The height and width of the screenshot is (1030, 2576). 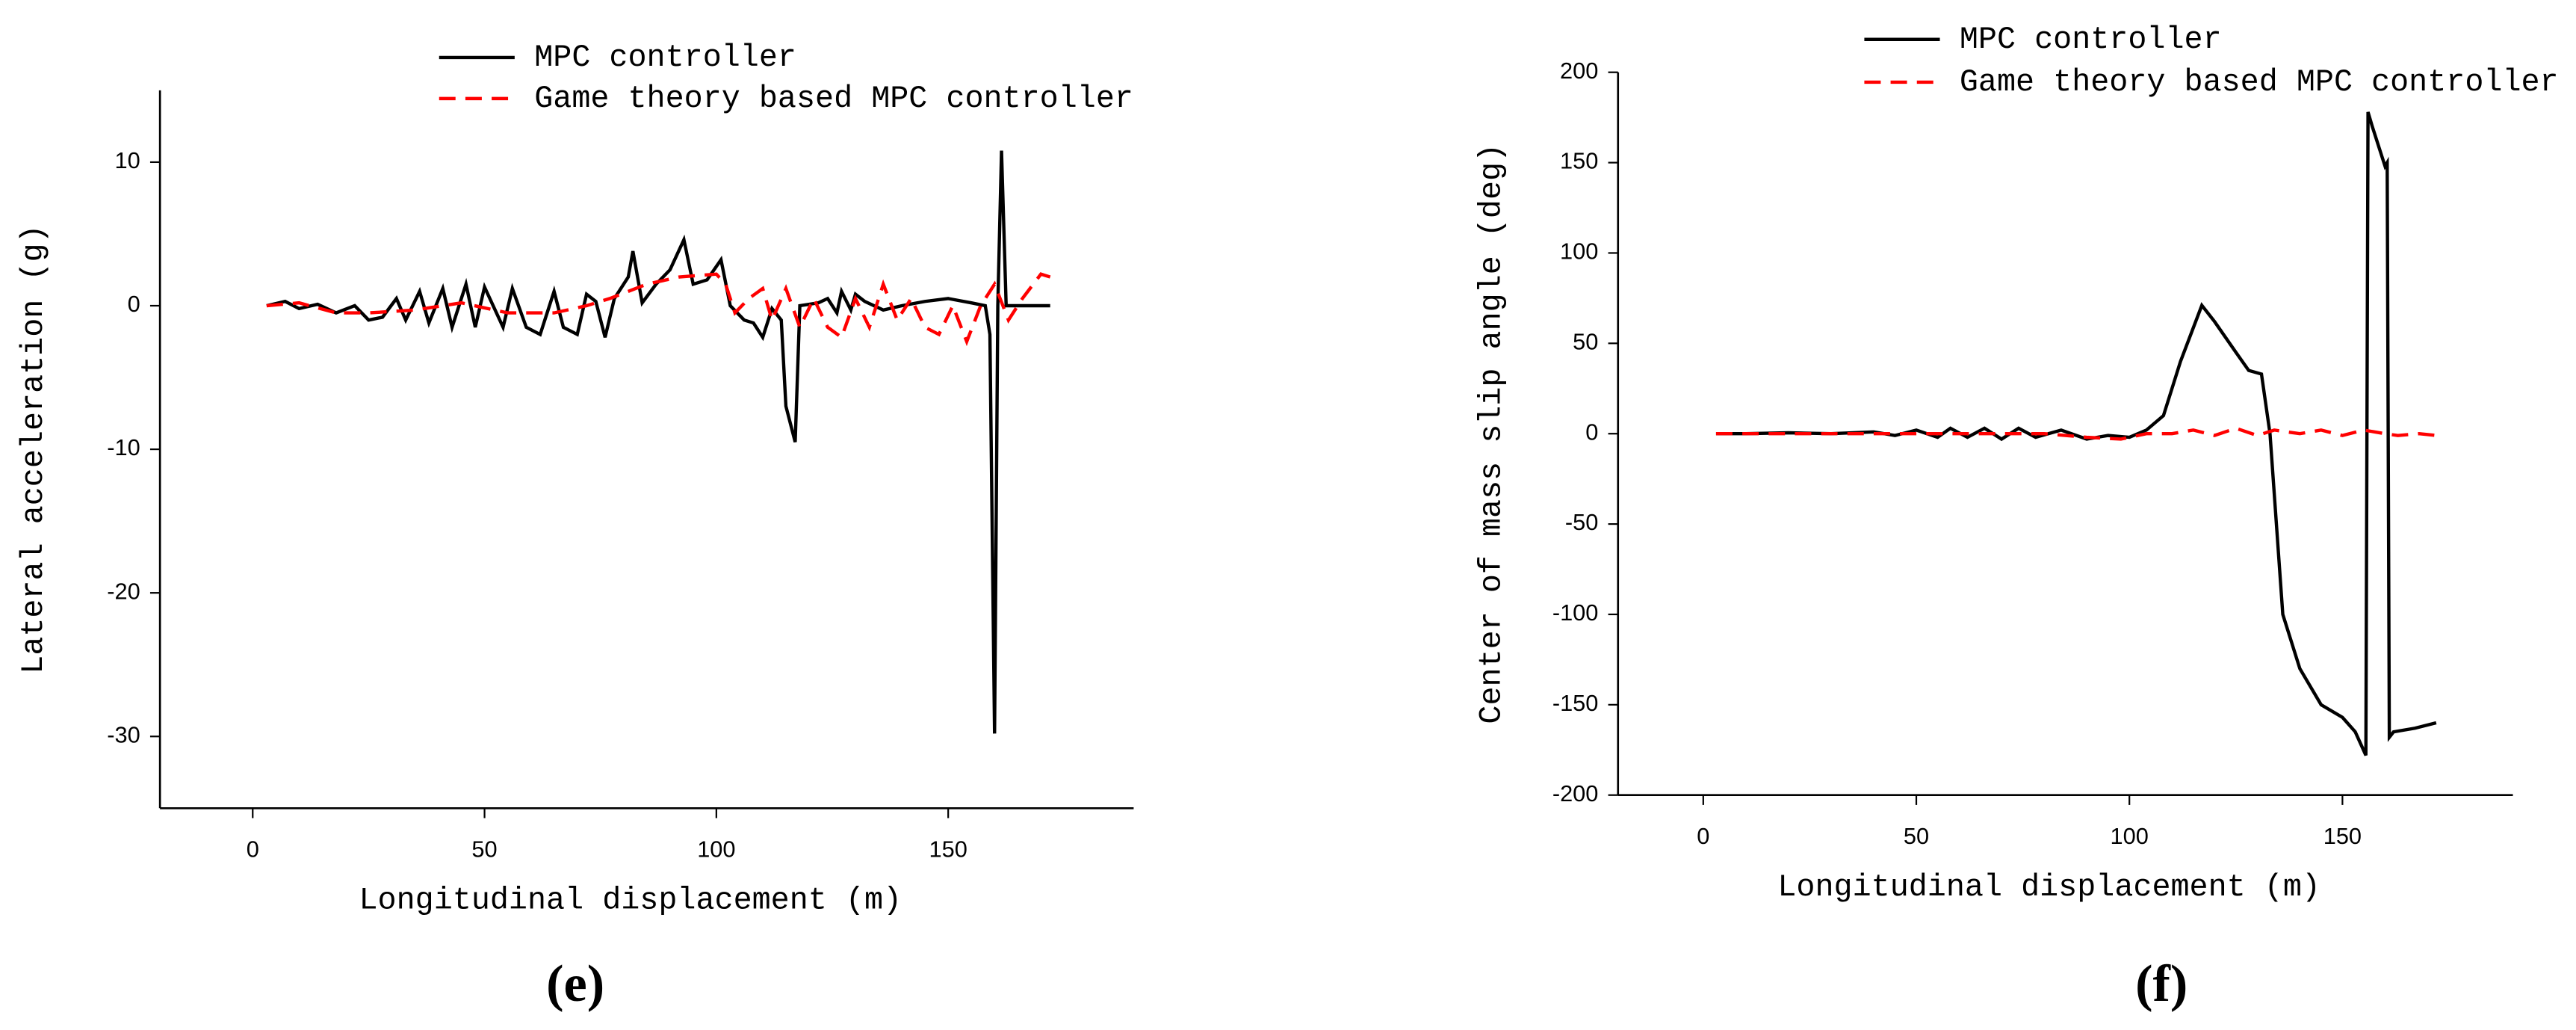 I want to click on y-axis-title: Lateral acceleration (g), so click(x=34, y=448).